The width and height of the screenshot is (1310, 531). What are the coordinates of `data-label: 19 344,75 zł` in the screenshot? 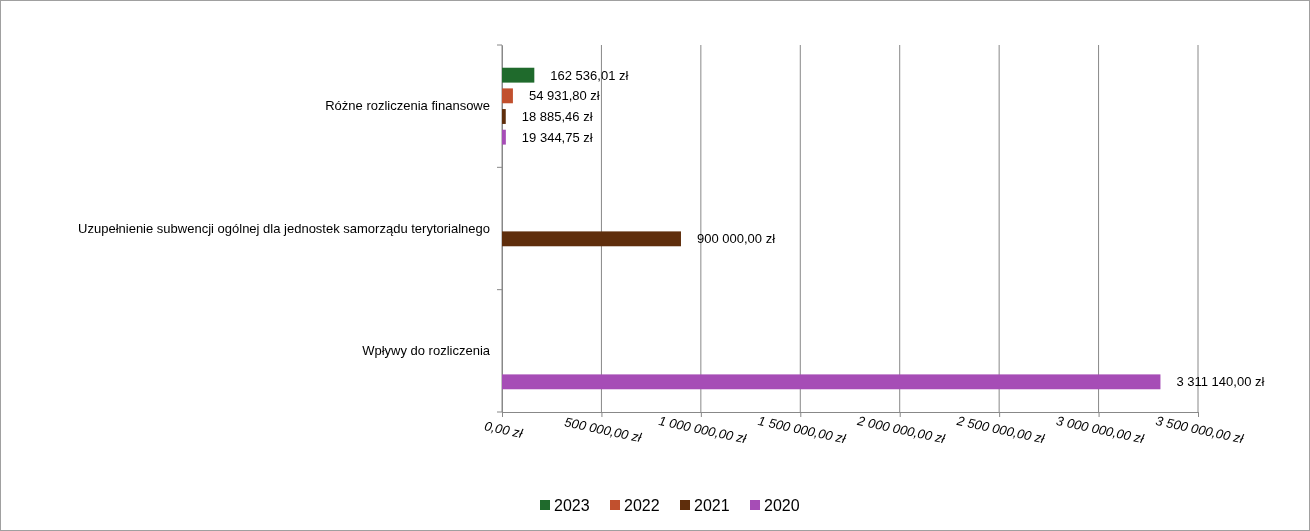 It's located at (557, 137).